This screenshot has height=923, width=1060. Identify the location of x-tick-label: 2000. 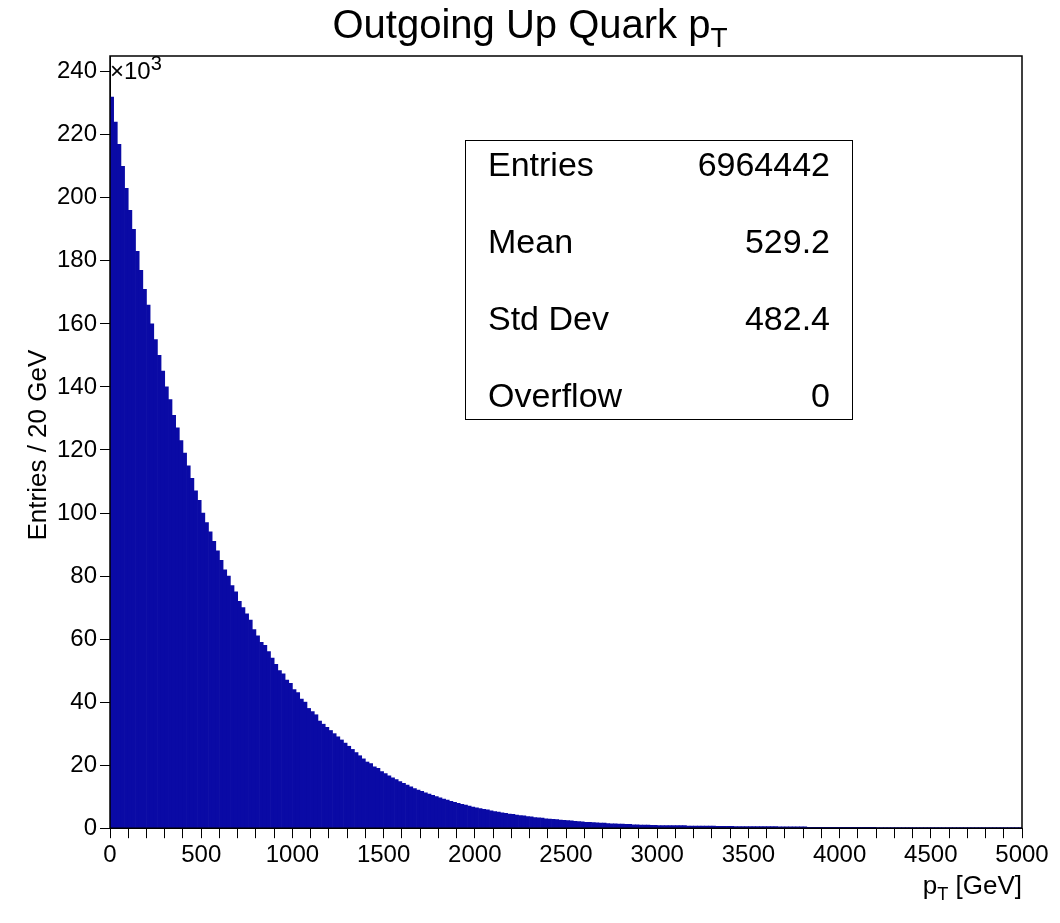
(475, 854).